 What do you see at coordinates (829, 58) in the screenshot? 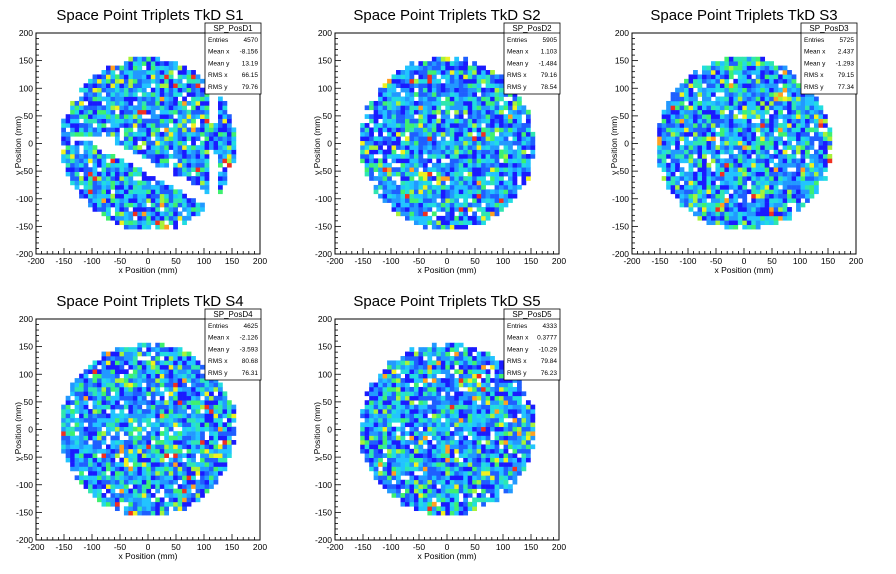
I see `stats-box-frame` at bounding box center [829, 58].